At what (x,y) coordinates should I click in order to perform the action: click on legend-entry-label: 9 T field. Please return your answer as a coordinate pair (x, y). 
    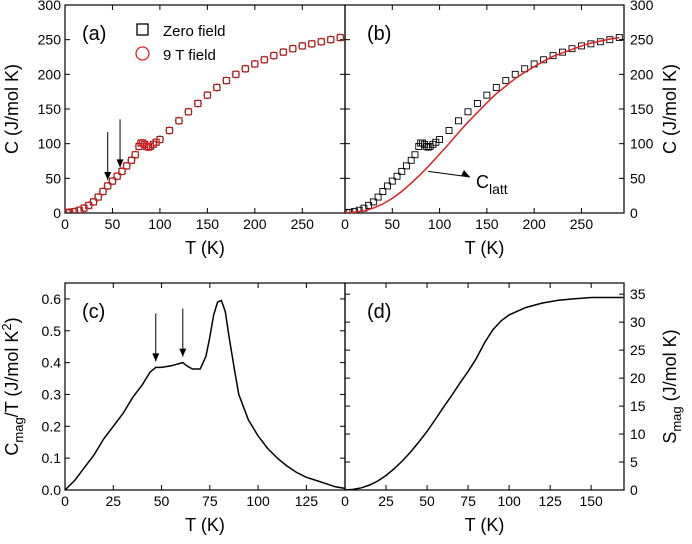
    Looking at the image, I should click on (189, 55).